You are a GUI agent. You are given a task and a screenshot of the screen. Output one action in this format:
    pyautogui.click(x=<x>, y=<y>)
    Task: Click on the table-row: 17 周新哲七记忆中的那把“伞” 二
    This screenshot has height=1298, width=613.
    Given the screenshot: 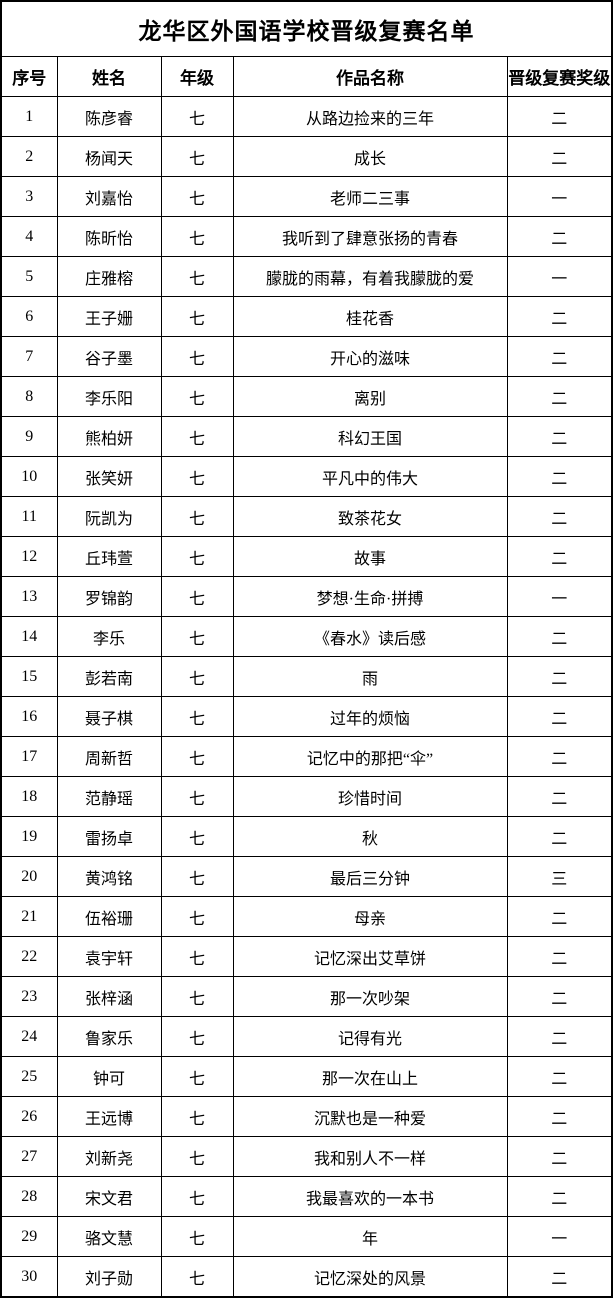 What is the action you would take?
    pyautogui.click(x=306, y=756)
    